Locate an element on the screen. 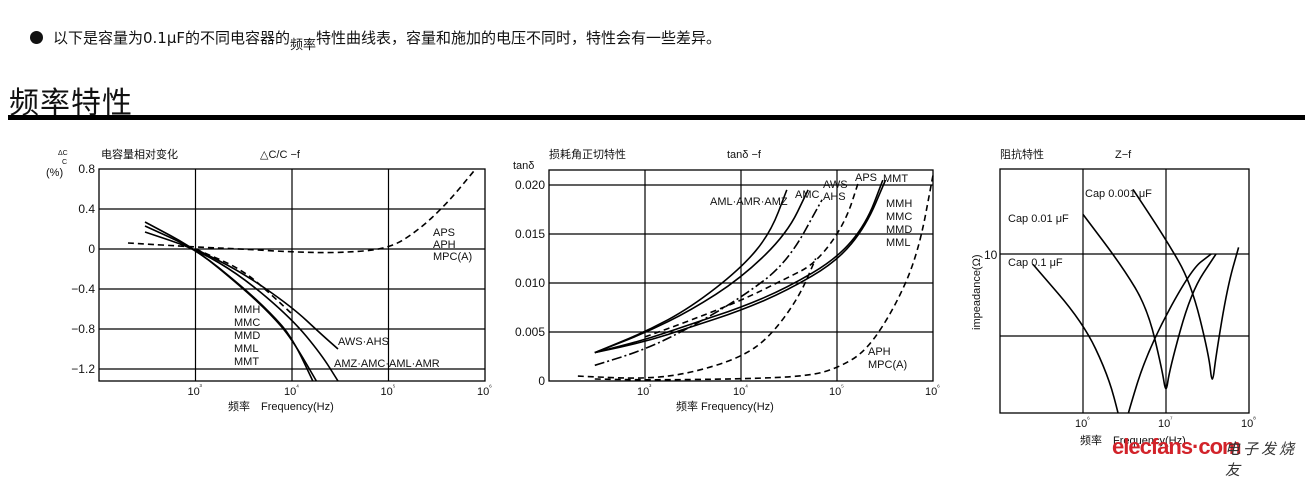 Image resolution: width=1314 pixels, height=480 pixels. chart-title: 损耗角正切特性 is located at coordinates (587, 154).